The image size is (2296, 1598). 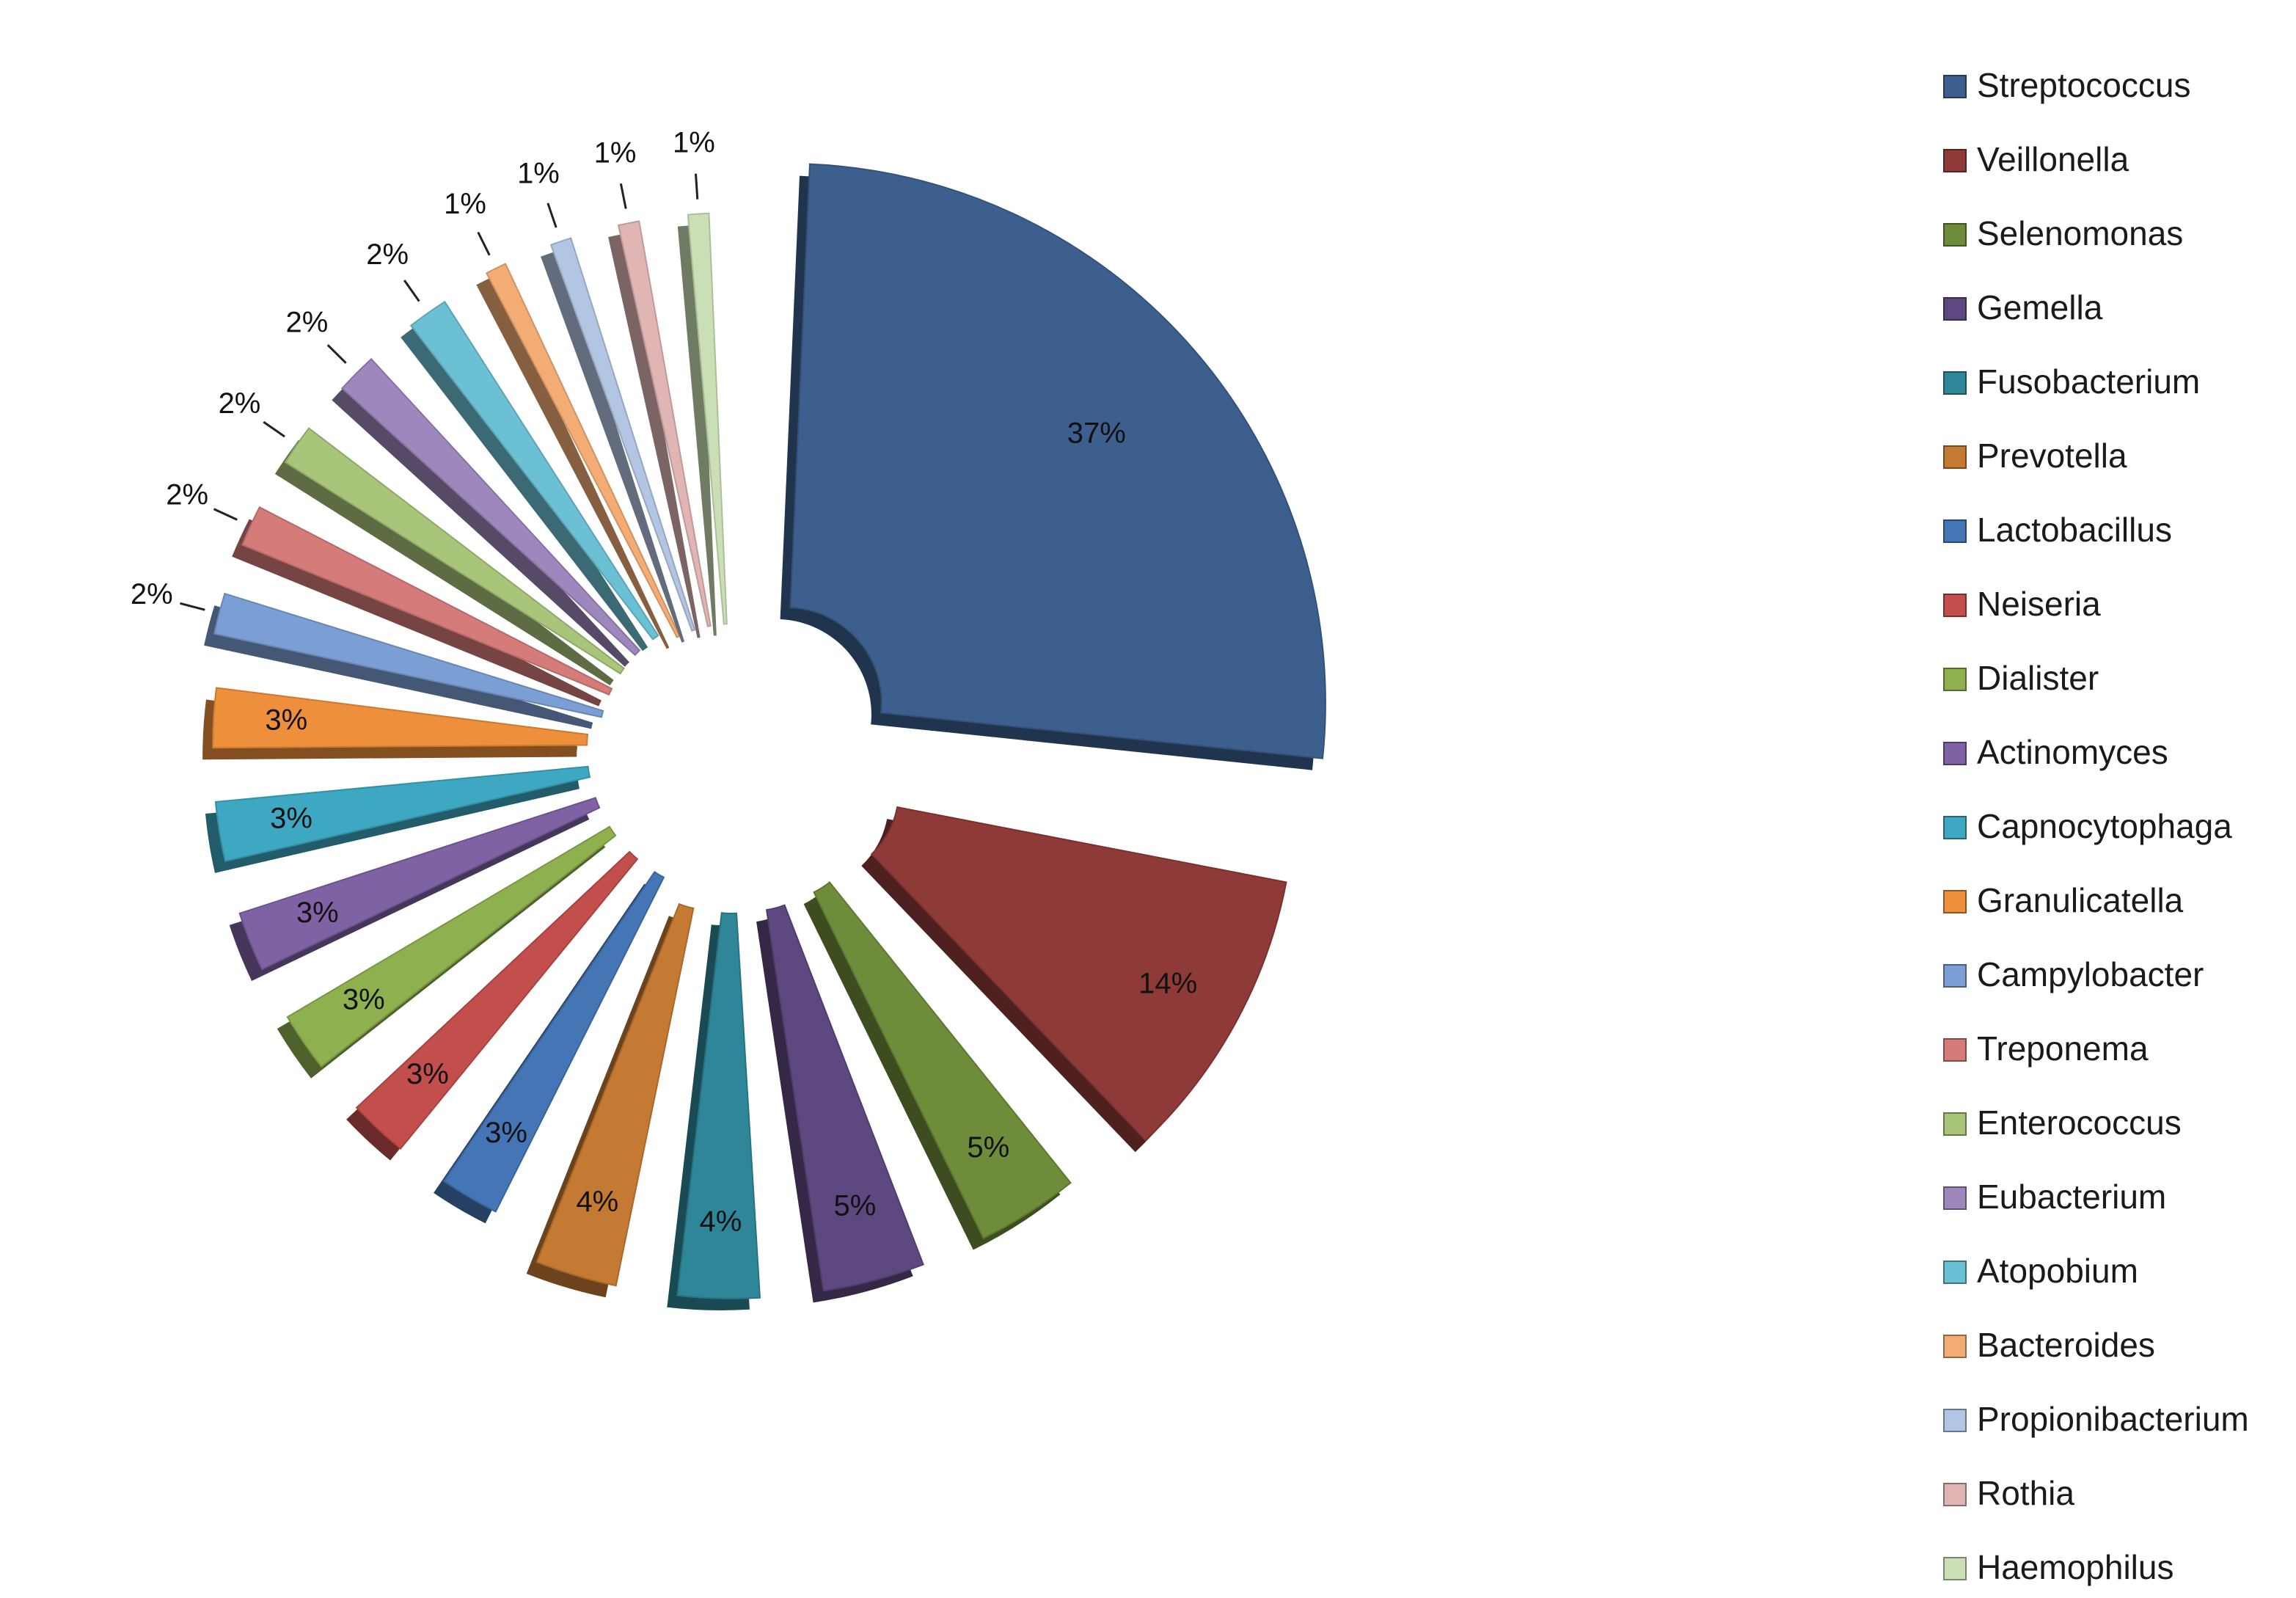 I want to click on legend-item-eubacterium: Eubacterium, so click(x=2054, y=1197).